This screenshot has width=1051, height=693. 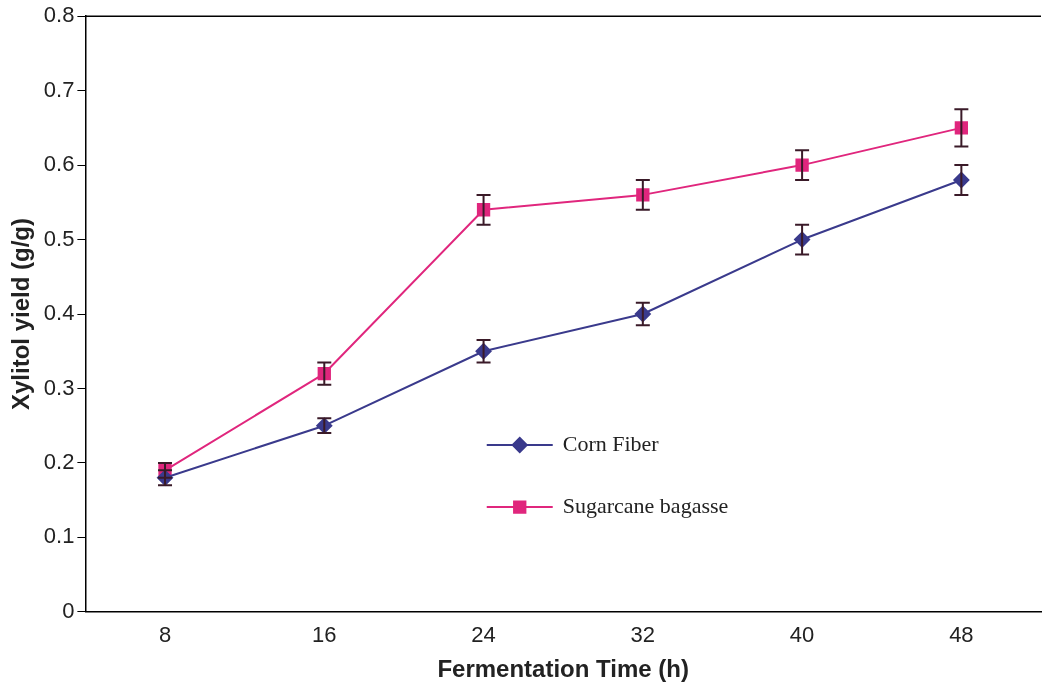 What do you see at coordinates (59, 164) in the screenshot?
I see `y-tick-label: 0.6` at bounding box center [59, 164].